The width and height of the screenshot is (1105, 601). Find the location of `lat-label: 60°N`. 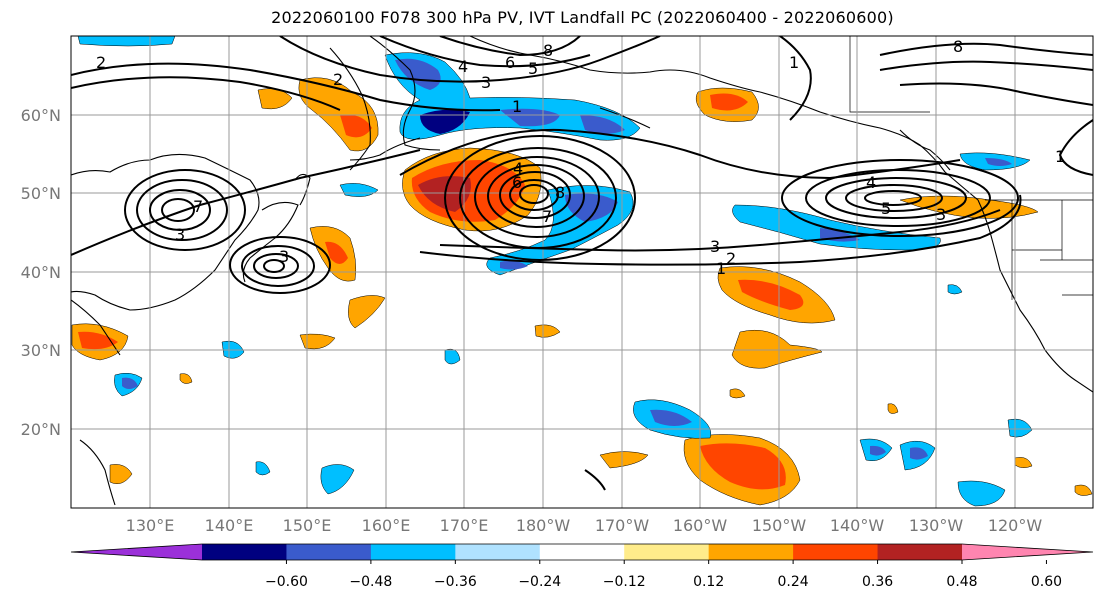

lat-label: 60°N is located at coordinates (41, 115).